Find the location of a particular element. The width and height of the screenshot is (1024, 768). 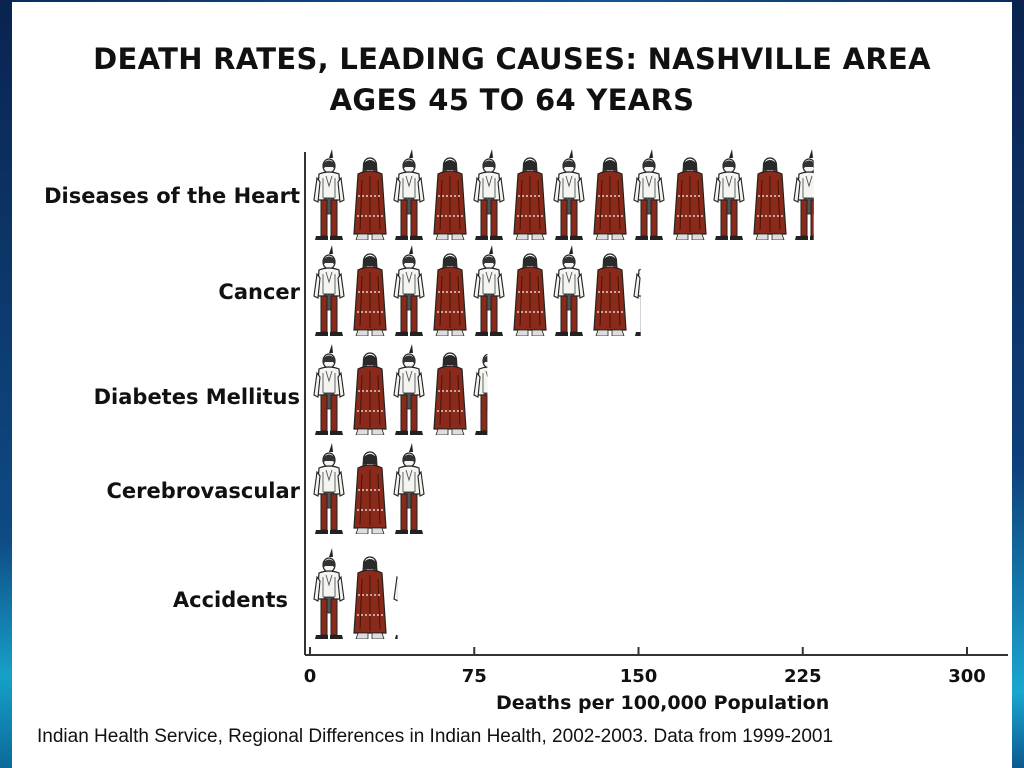

x-tick-label: 75 is located at coordinates (474, 676).